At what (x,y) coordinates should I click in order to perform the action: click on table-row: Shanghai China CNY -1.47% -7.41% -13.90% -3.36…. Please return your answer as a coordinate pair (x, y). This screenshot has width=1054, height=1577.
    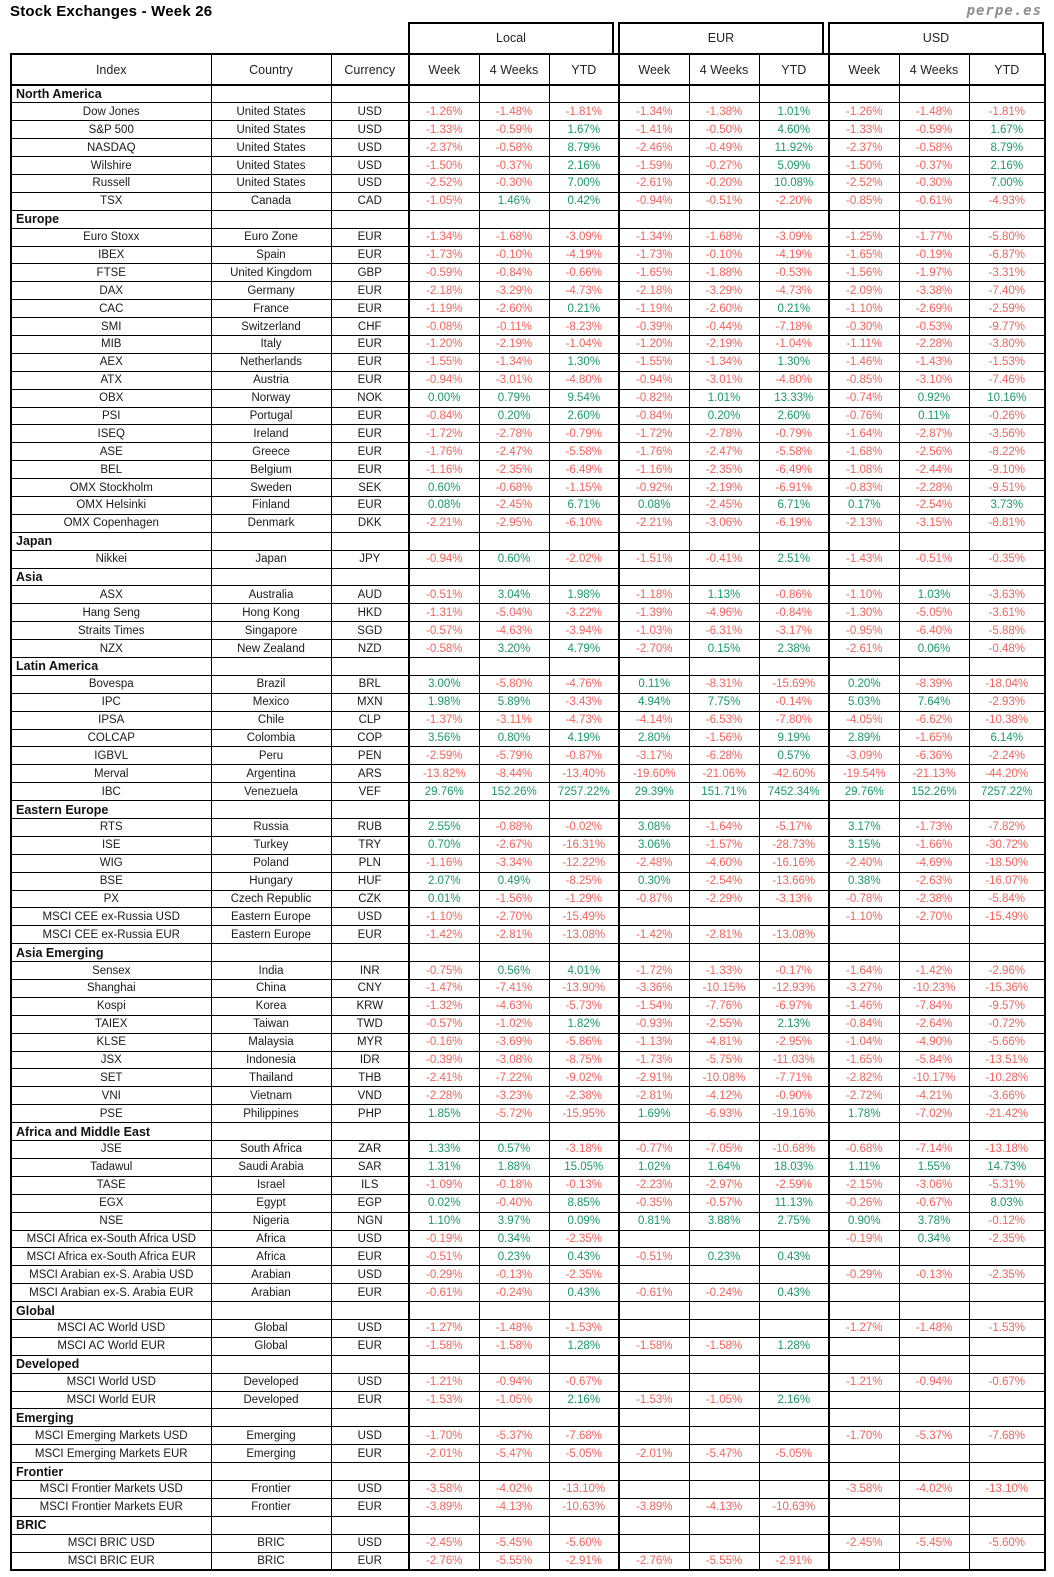
    Looking at the image, I should click on (528, 988).